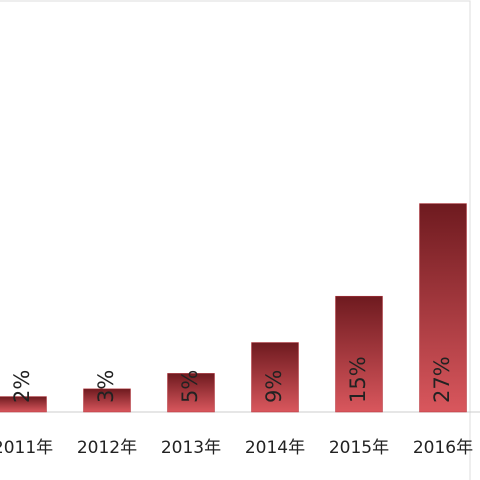  Describe the element at coordinates (106, 386) in the screenshot. I see `value-label: 3%` at that location.